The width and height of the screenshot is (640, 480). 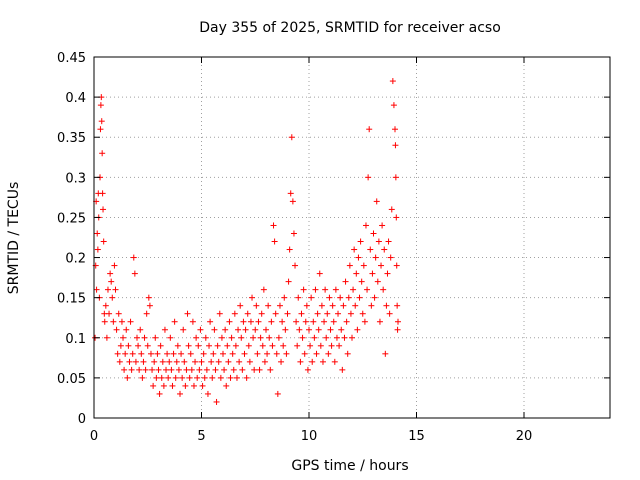 What do you see at coordinates (71, 379) in the screenshot?
I see `y-tick-label: 0.05` at bounding box center [71, 379].